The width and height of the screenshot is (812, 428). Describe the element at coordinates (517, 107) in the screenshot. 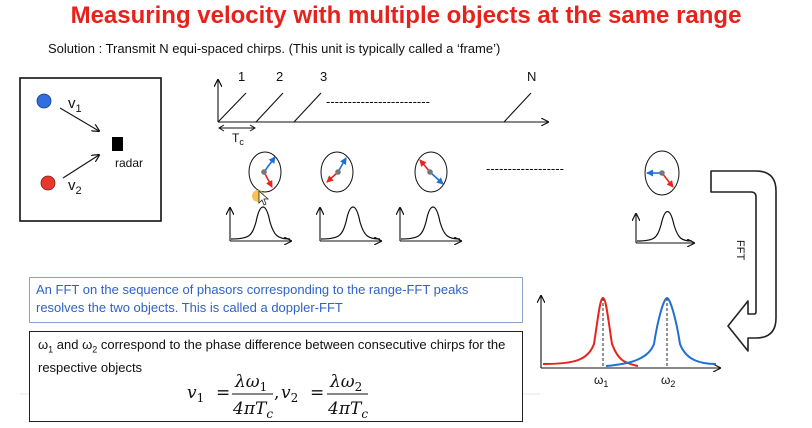

I see `chirp-n` at that location.